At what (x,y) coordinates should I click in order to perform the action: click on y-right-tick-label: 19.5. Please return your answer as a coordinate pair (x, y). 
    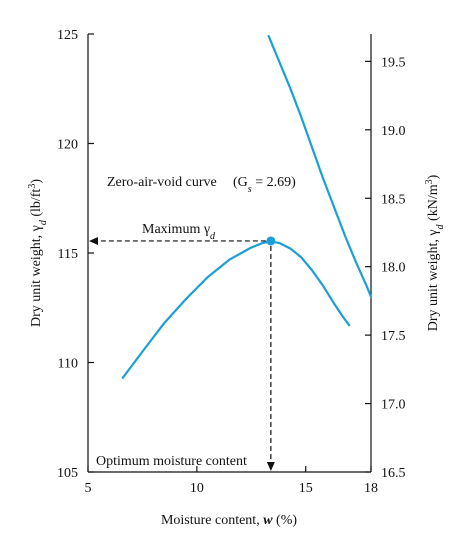
    Looking at the image, I should click on (393, 62).